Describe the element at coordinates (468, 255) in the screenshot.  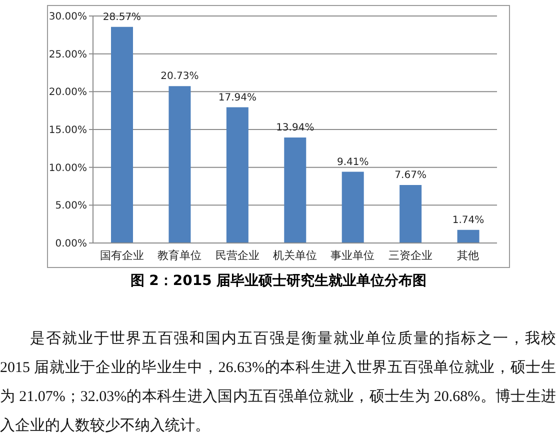
I see `x-tick-label: 其他` at that location.